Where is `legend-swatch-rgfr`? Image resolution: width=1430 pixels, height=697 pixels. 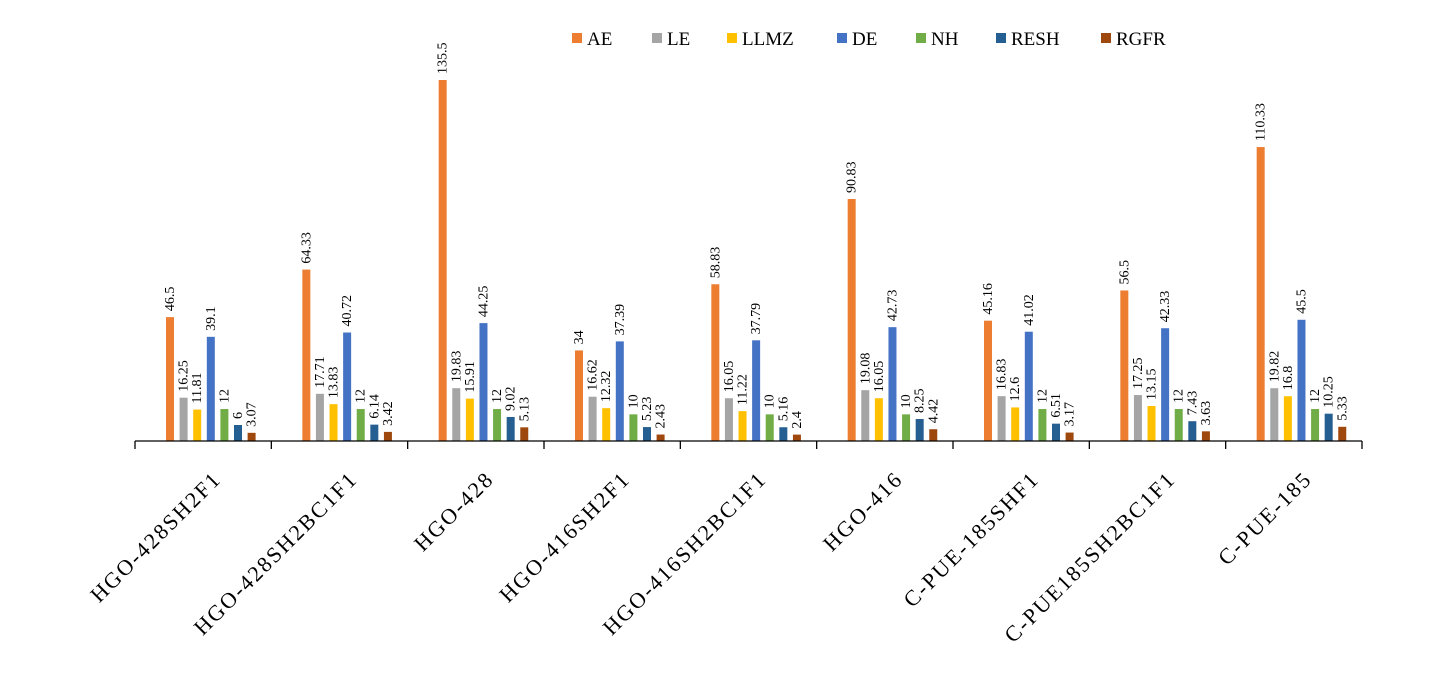
legend-swatch-rgfr is located at coordinates (1106, 38).